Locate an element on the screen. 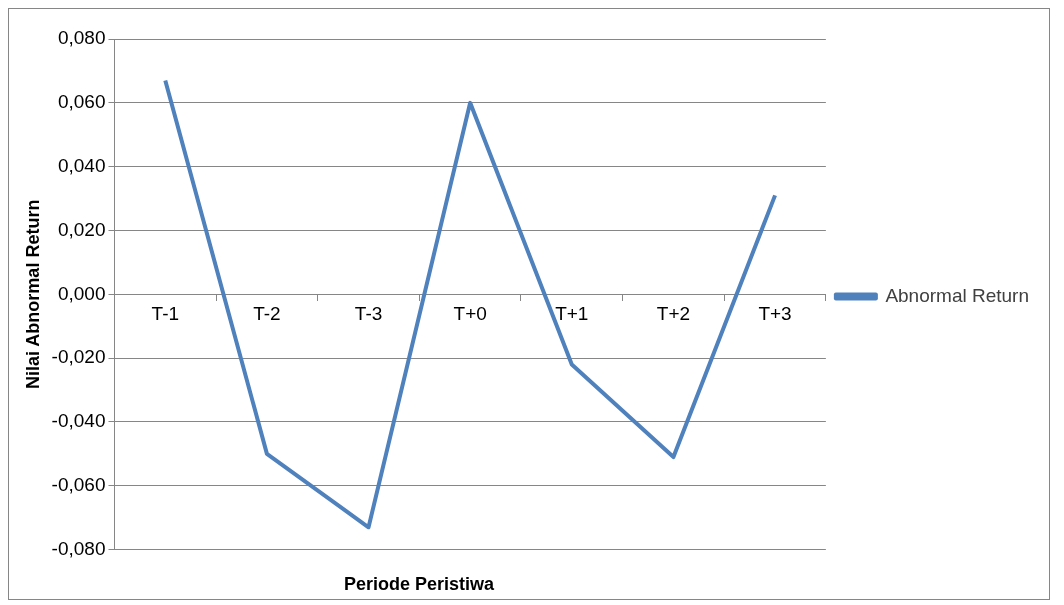 This screenshot has height=605, width=1064. x-tick-label: T+3 is located at coordinates (775, 313).